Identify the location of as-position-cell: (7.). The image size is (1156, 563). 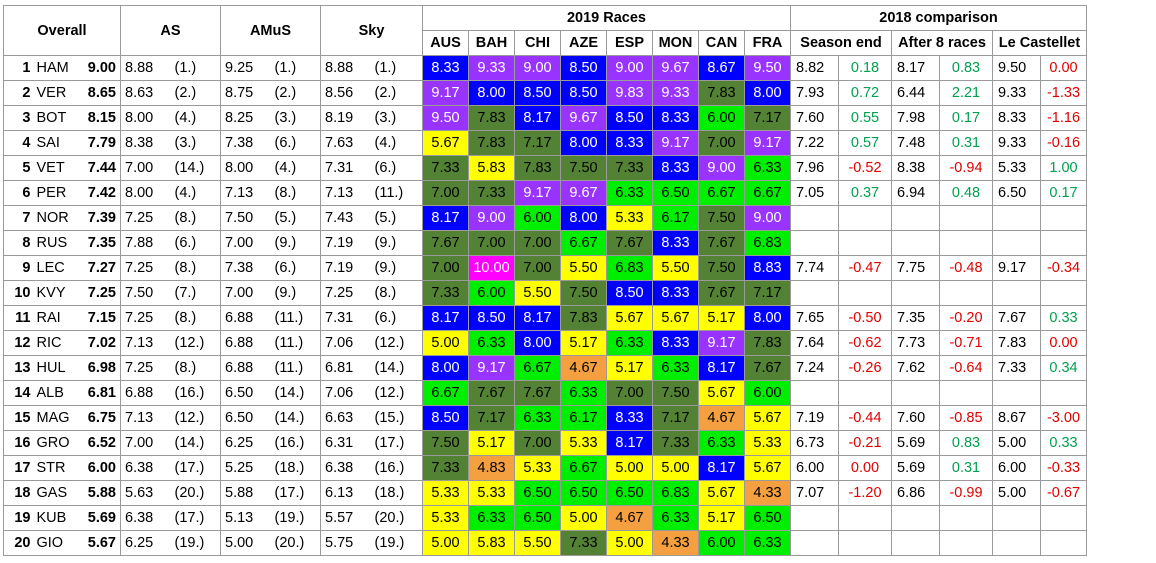
(196, 293).